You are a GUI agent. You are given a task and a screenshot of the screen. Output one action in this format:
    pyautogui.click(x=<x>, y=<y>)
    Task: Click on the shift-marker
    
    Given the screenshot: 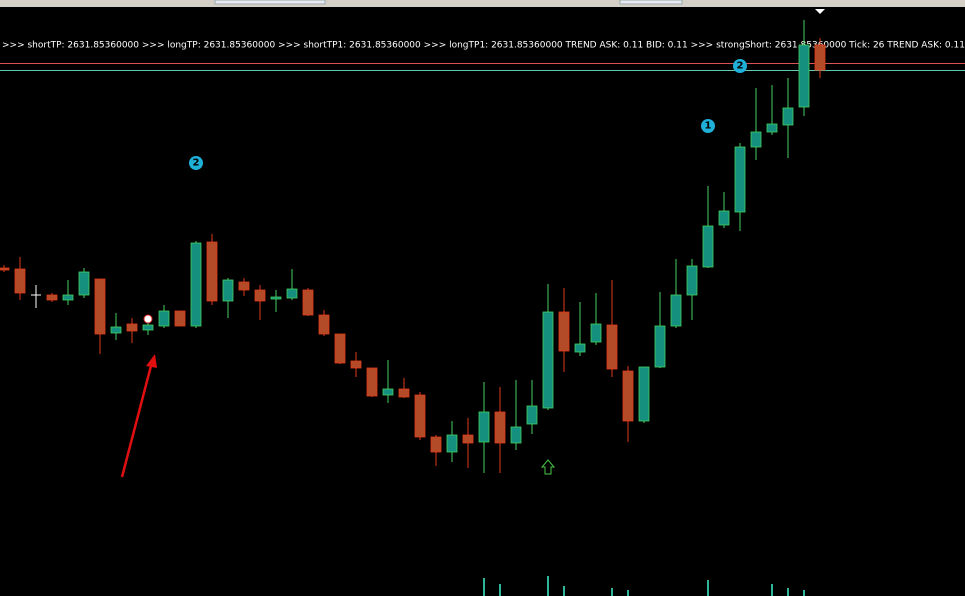 What is the action you would take?
    pyautogui.click(x=820, y=11)
    